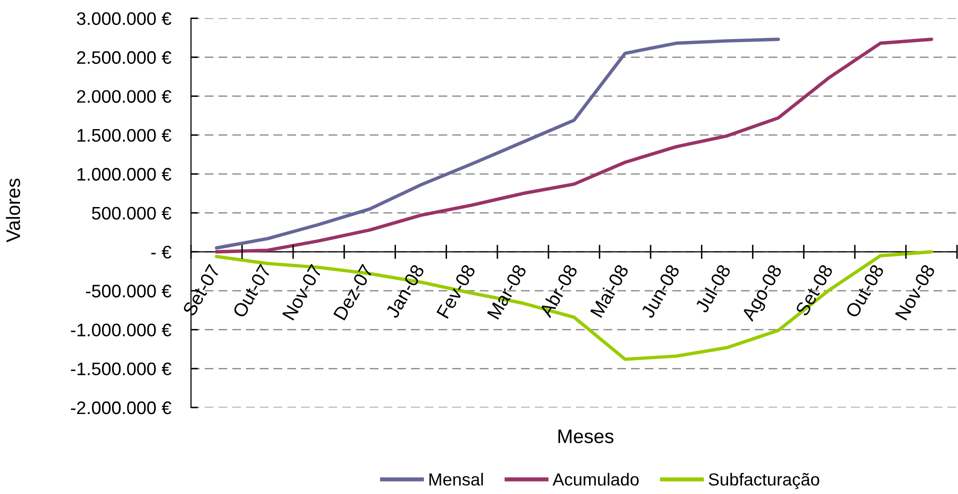 The width and height of the screenshot is (958, 494). What do you see at coordinates (129, 291) in the screenshot?
I see `y-tick-label: -500.000 €` at bounding box center [129, 291].